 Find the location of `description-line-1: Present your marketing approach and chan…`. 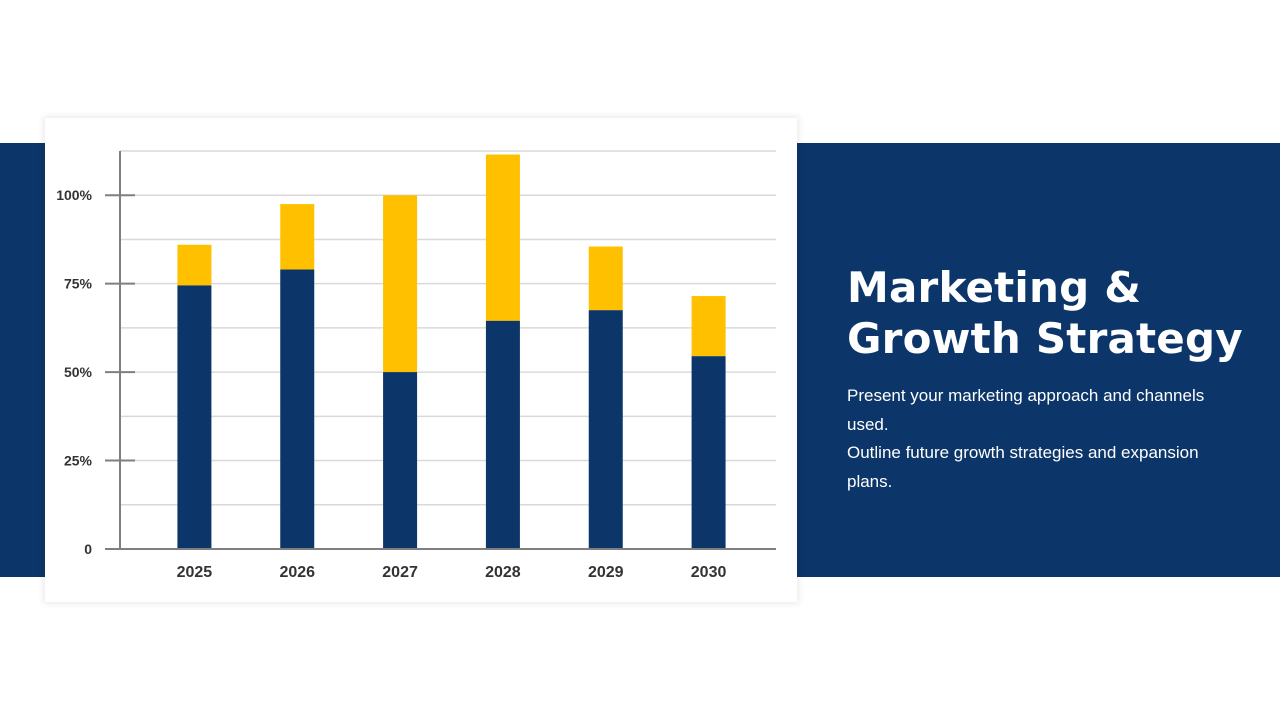

description-line-1: Present your marketing approach and chan… is located at coordinates (1026, 410).